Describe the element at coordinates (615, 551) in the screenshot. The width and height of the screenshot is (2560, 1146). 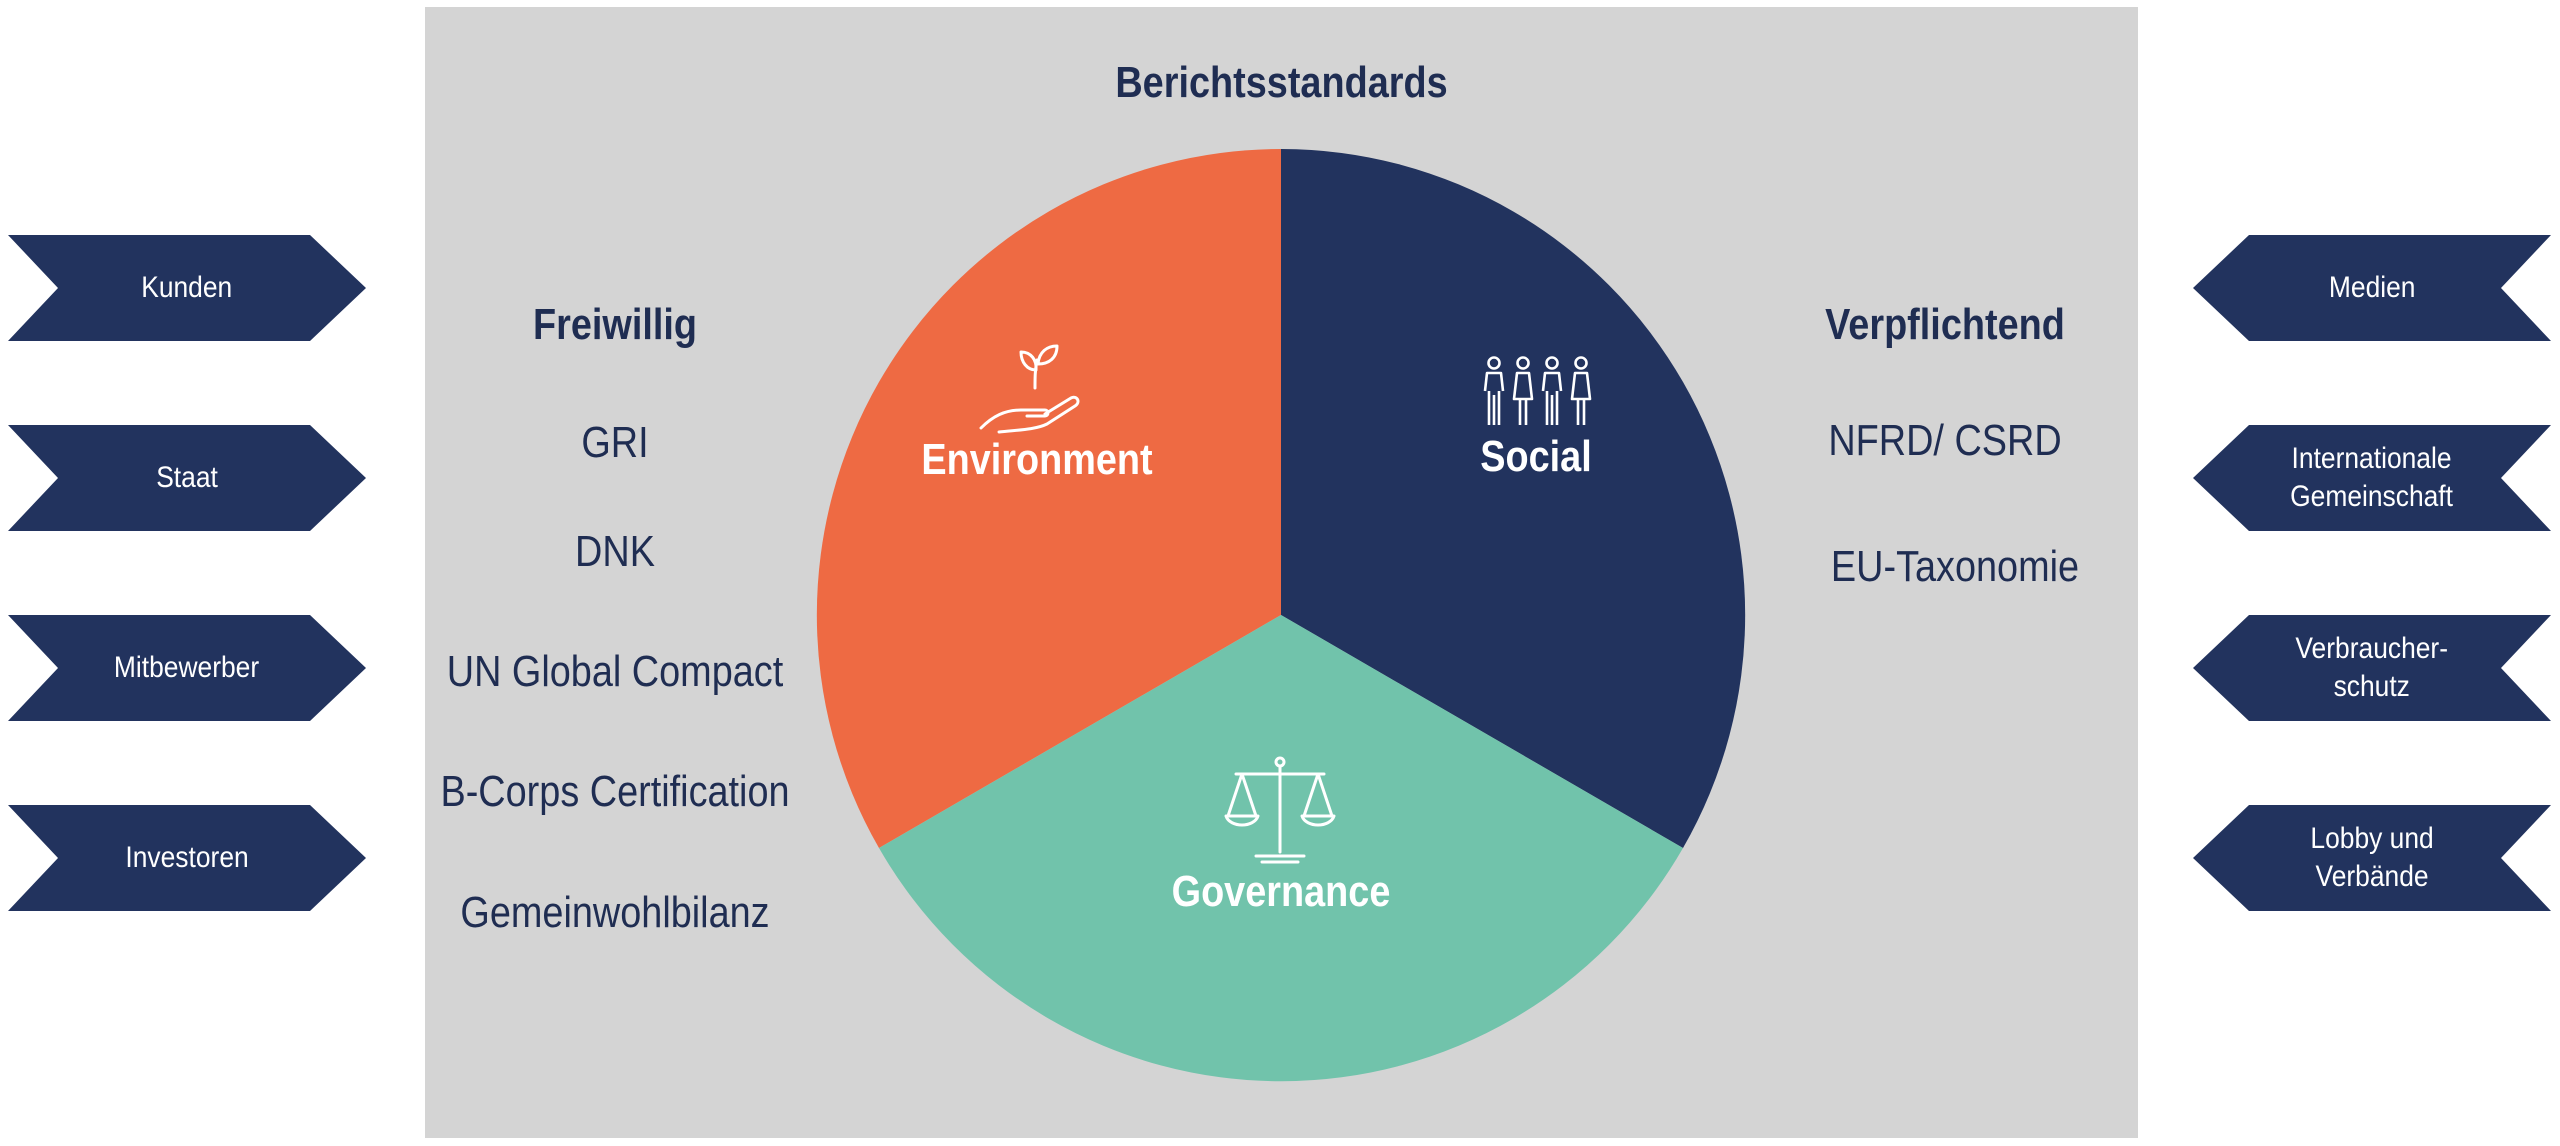
I see `voluntary-item-dnk: DNK` at that location.